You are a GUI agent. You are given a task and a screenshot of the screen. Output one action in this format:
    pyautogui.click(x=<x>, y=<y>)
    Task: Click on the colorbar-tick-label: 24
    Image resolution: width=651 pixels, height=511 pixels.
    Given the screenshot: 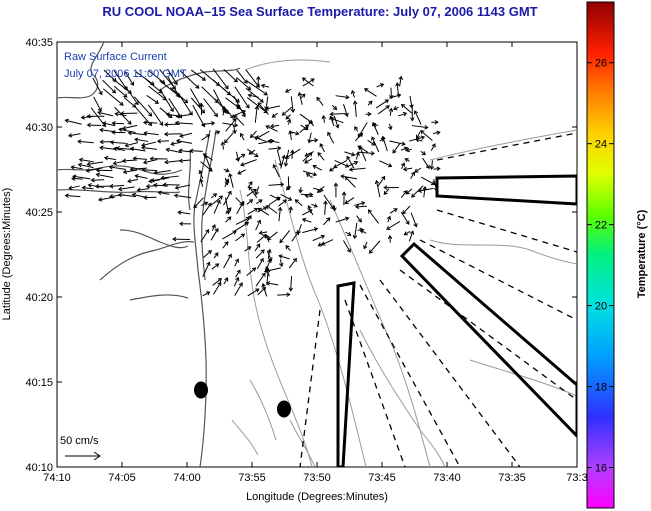 What is the action you would take?
    pyautogui.click(x=601, y=145)
    